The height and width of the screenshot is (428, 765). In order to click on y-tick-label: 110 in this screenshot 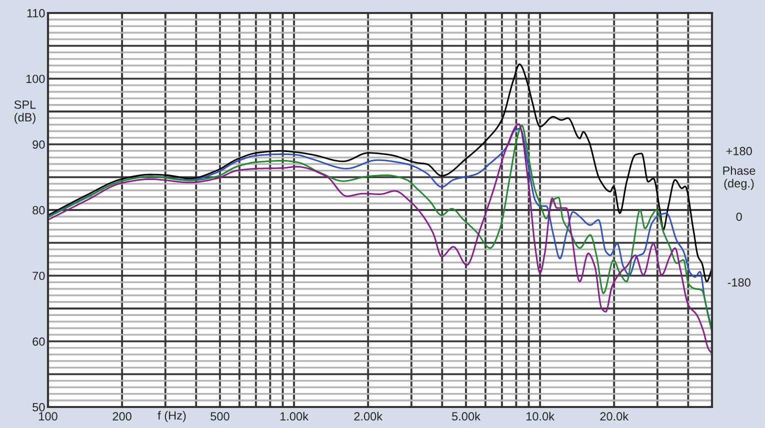, I will do `click(36, 13)`.